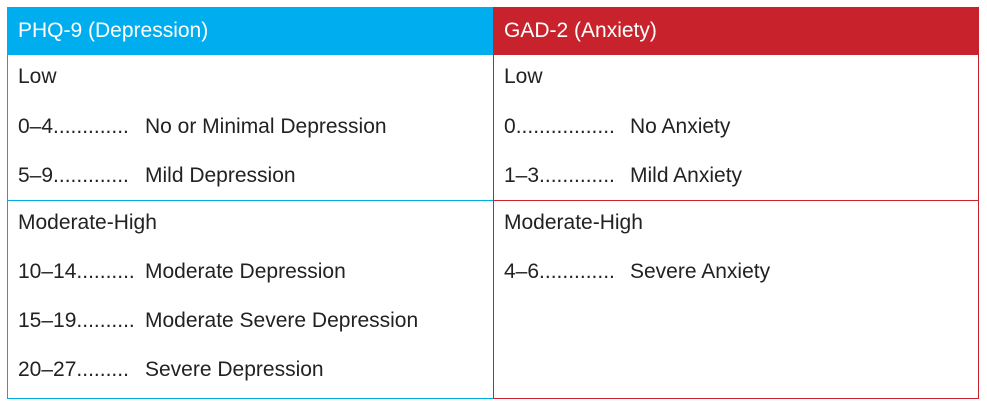  Describe the element at coordinates (623, 176) in the screenshot. I see `gad2-row-1-3: 1–3............. Mild Anxiety` at that location.